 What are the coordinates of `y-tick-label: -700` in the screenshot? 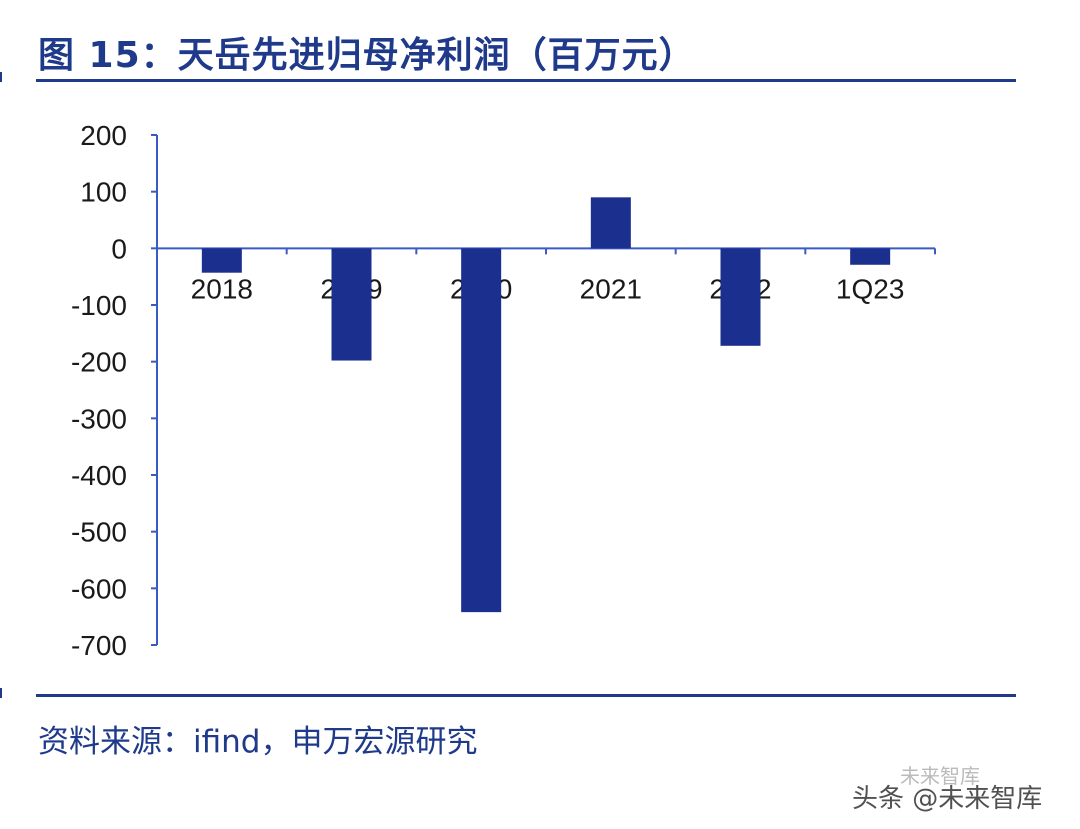 It's located at (99, 645).